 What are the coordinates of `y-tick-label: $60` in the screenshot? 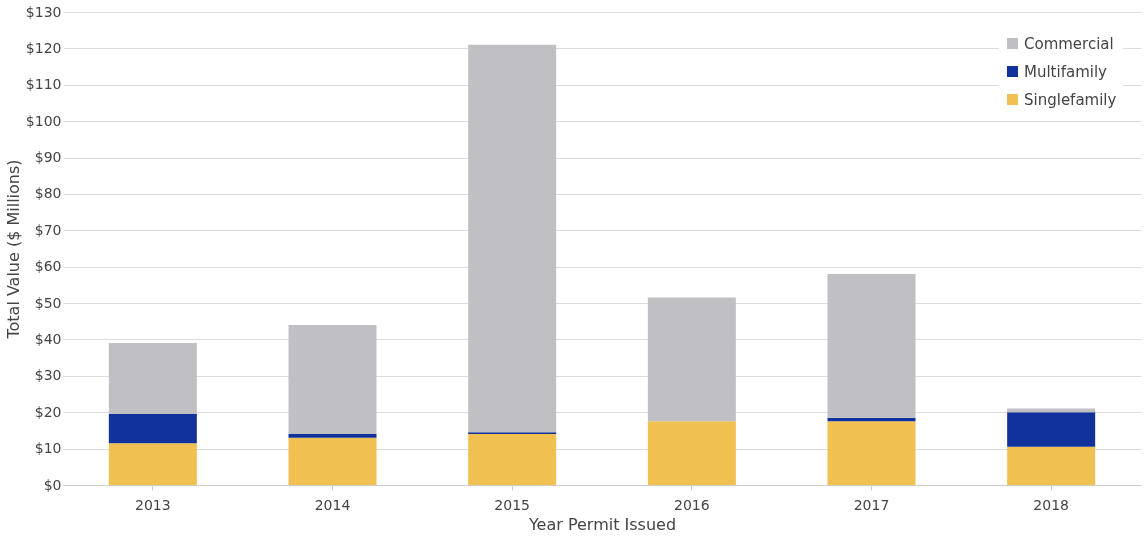 It's located at (48, 266).